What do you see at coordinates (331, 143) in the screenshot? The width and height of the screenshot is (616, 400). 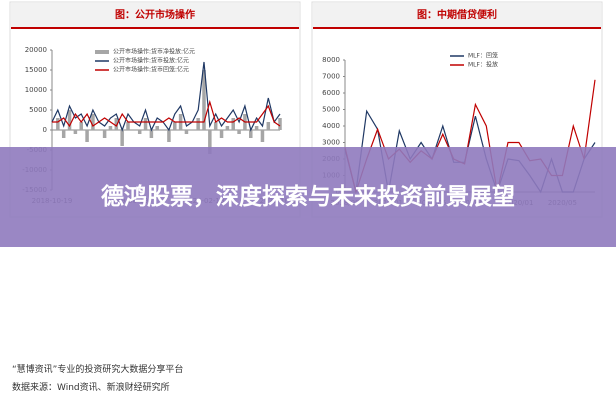 I see `y-tick-label: 3000` at bounding box center [331, 143].